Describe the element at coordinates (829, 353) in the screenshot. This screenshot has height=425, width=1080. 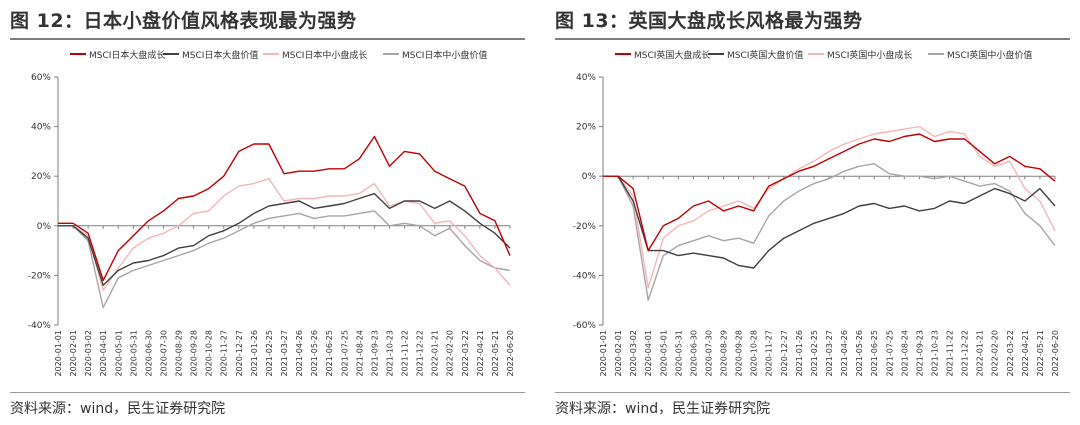
I see `x-tick-label: 2021-03-27` at that location.